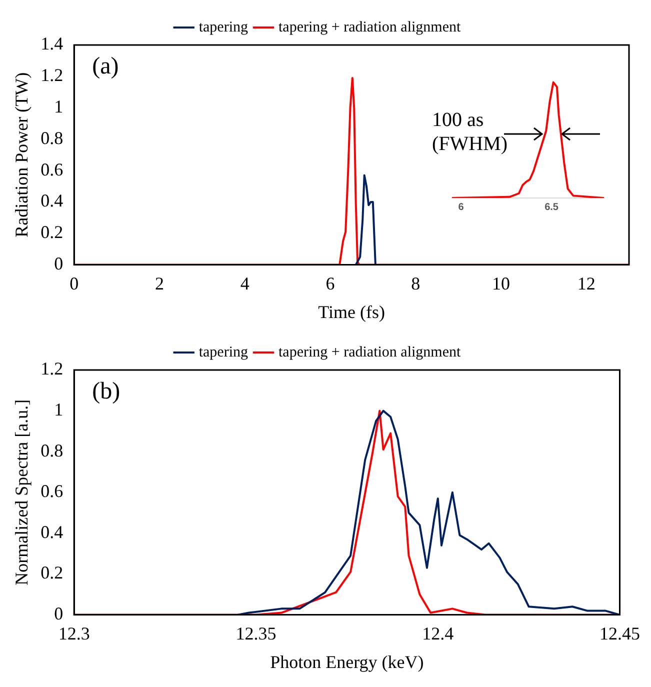  Describe the element at coordinates (256, 633) in the screenshot. I see `x-tick-label: 12.35` at that location.